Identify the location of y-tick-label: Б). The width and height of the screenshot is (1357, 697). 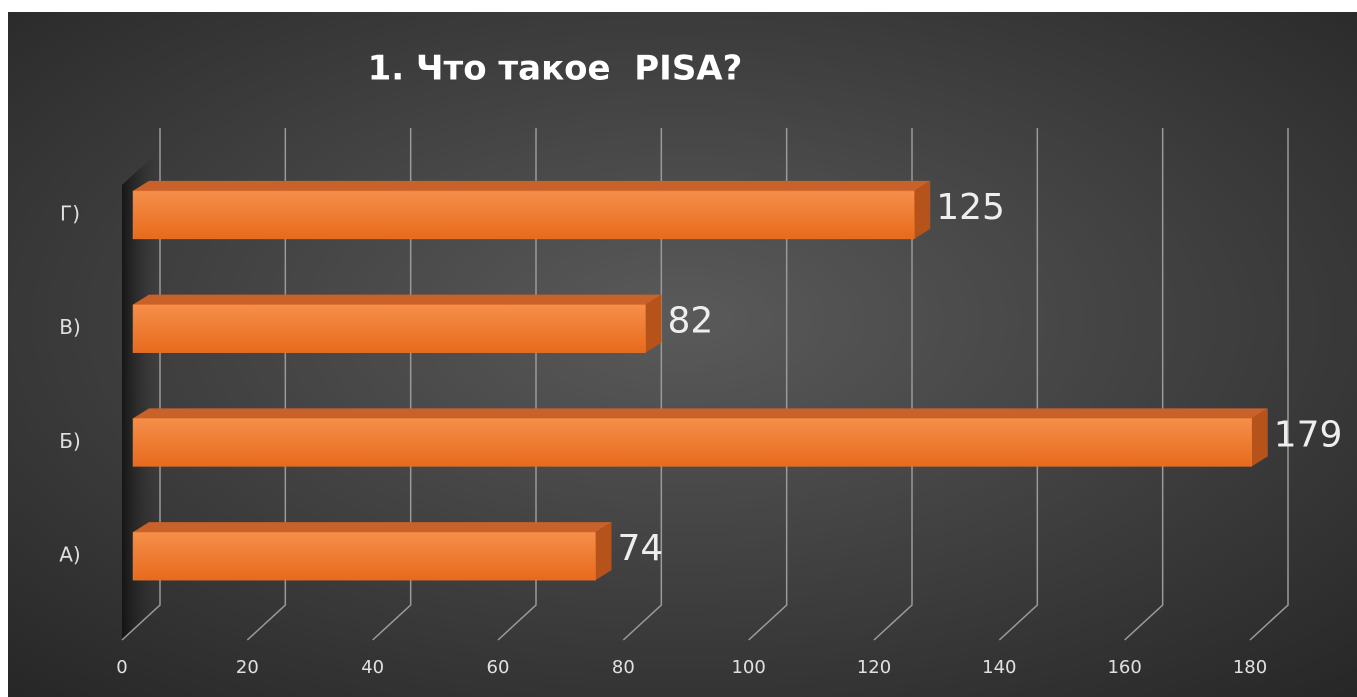
(70, 441).